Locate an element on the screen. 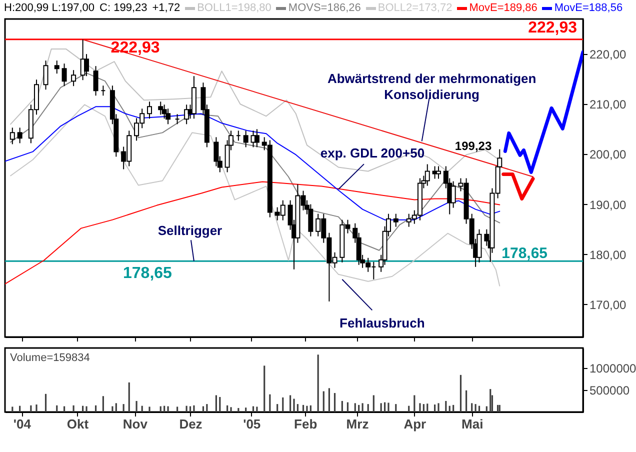  y-tick-label: 190,00 is located at coordinates (608, 205).